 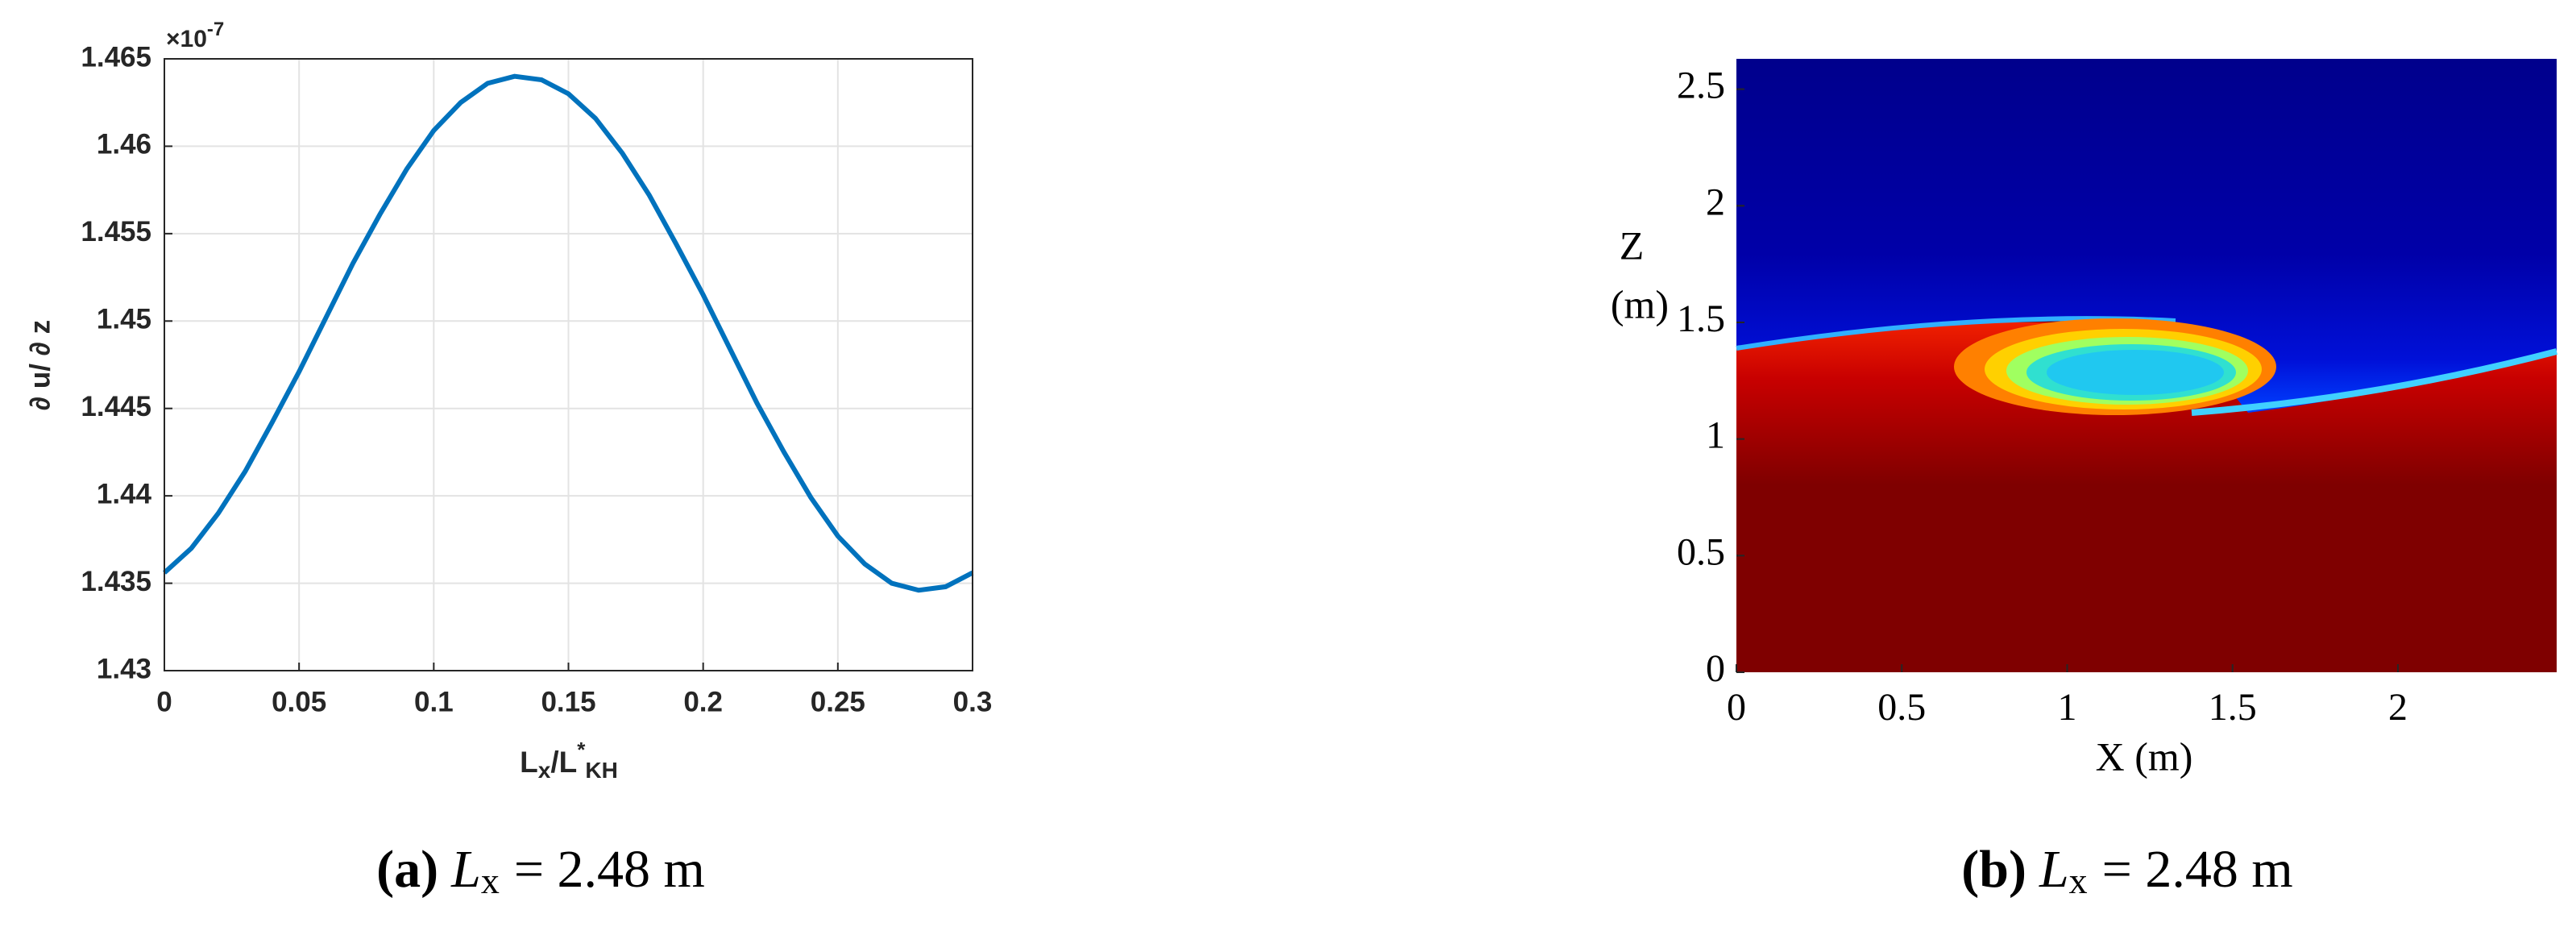 What do you see at coordinates (124, 668) in the screenshot?
I see `y-tick-label: 1.43` at bounding box center [124, 668].